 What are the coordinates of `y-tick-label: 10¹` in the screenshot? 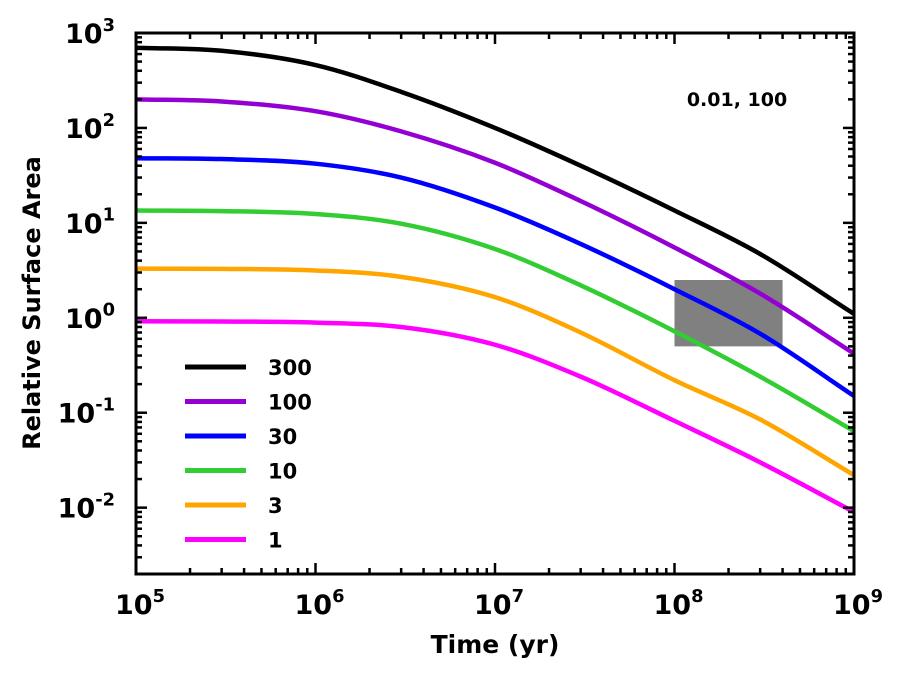 It's located at (90, 222).